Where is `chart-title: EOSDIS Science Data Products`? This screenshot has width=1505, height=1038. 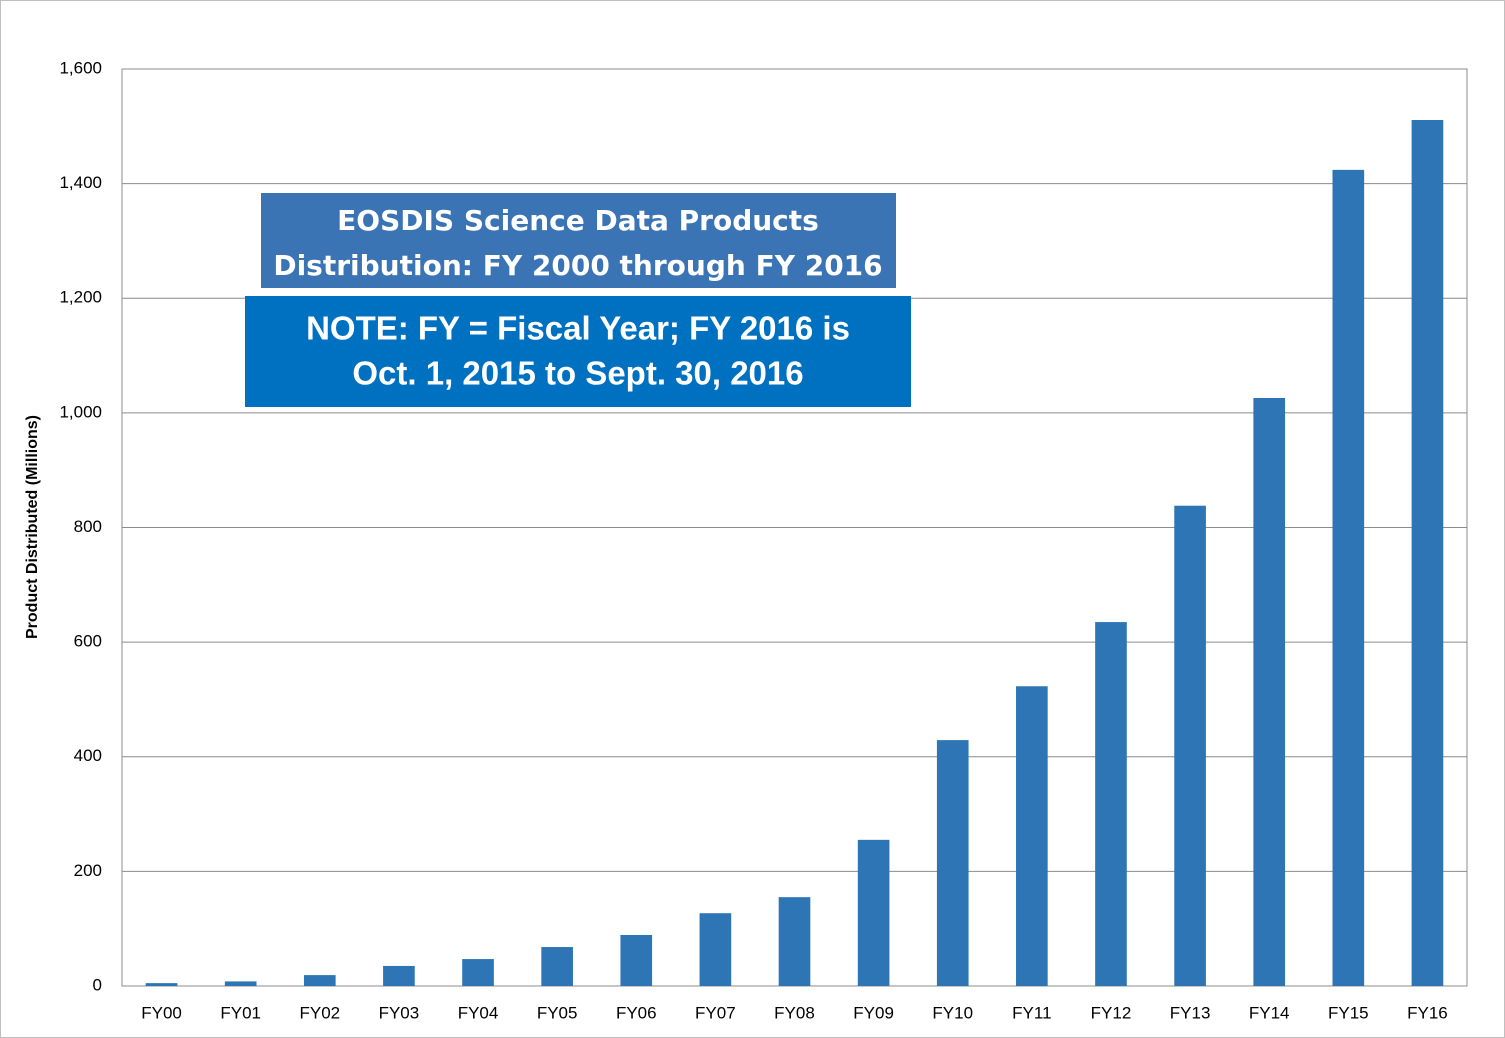 chart-title: EOSDIS Science Data Products is located at coordinates (578, 220).